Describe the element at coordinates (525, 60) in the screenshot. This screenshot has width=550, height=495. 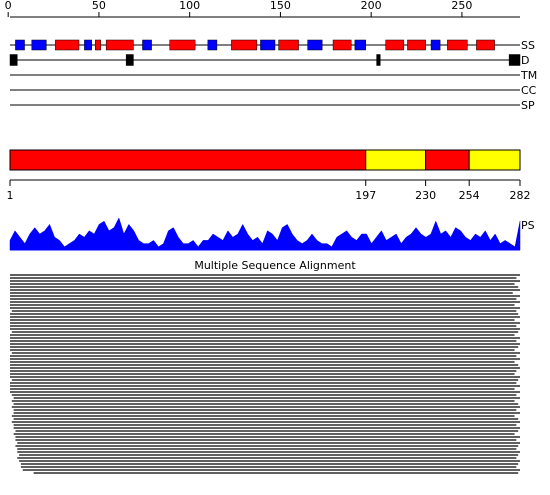
I see `track-label: D` at that location.